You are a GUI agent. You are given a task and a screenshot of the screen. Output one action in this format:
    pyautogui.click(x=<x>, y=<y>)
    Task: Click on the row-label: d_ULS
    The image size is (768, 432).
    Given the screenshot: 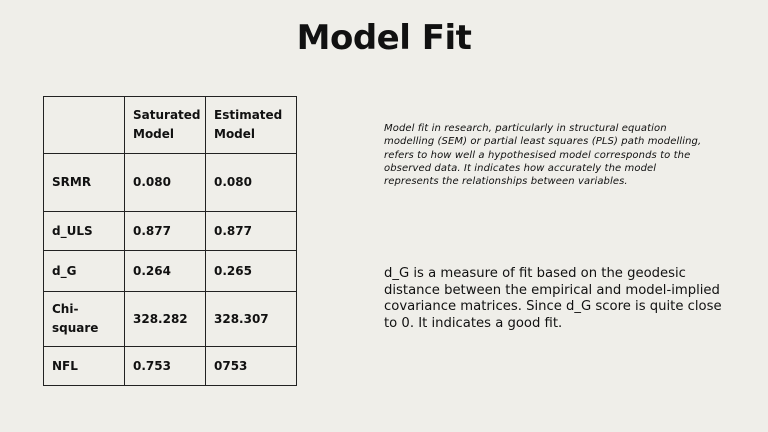 What is the action you would take?
    pyautogui.click(x=84, y=231)
    